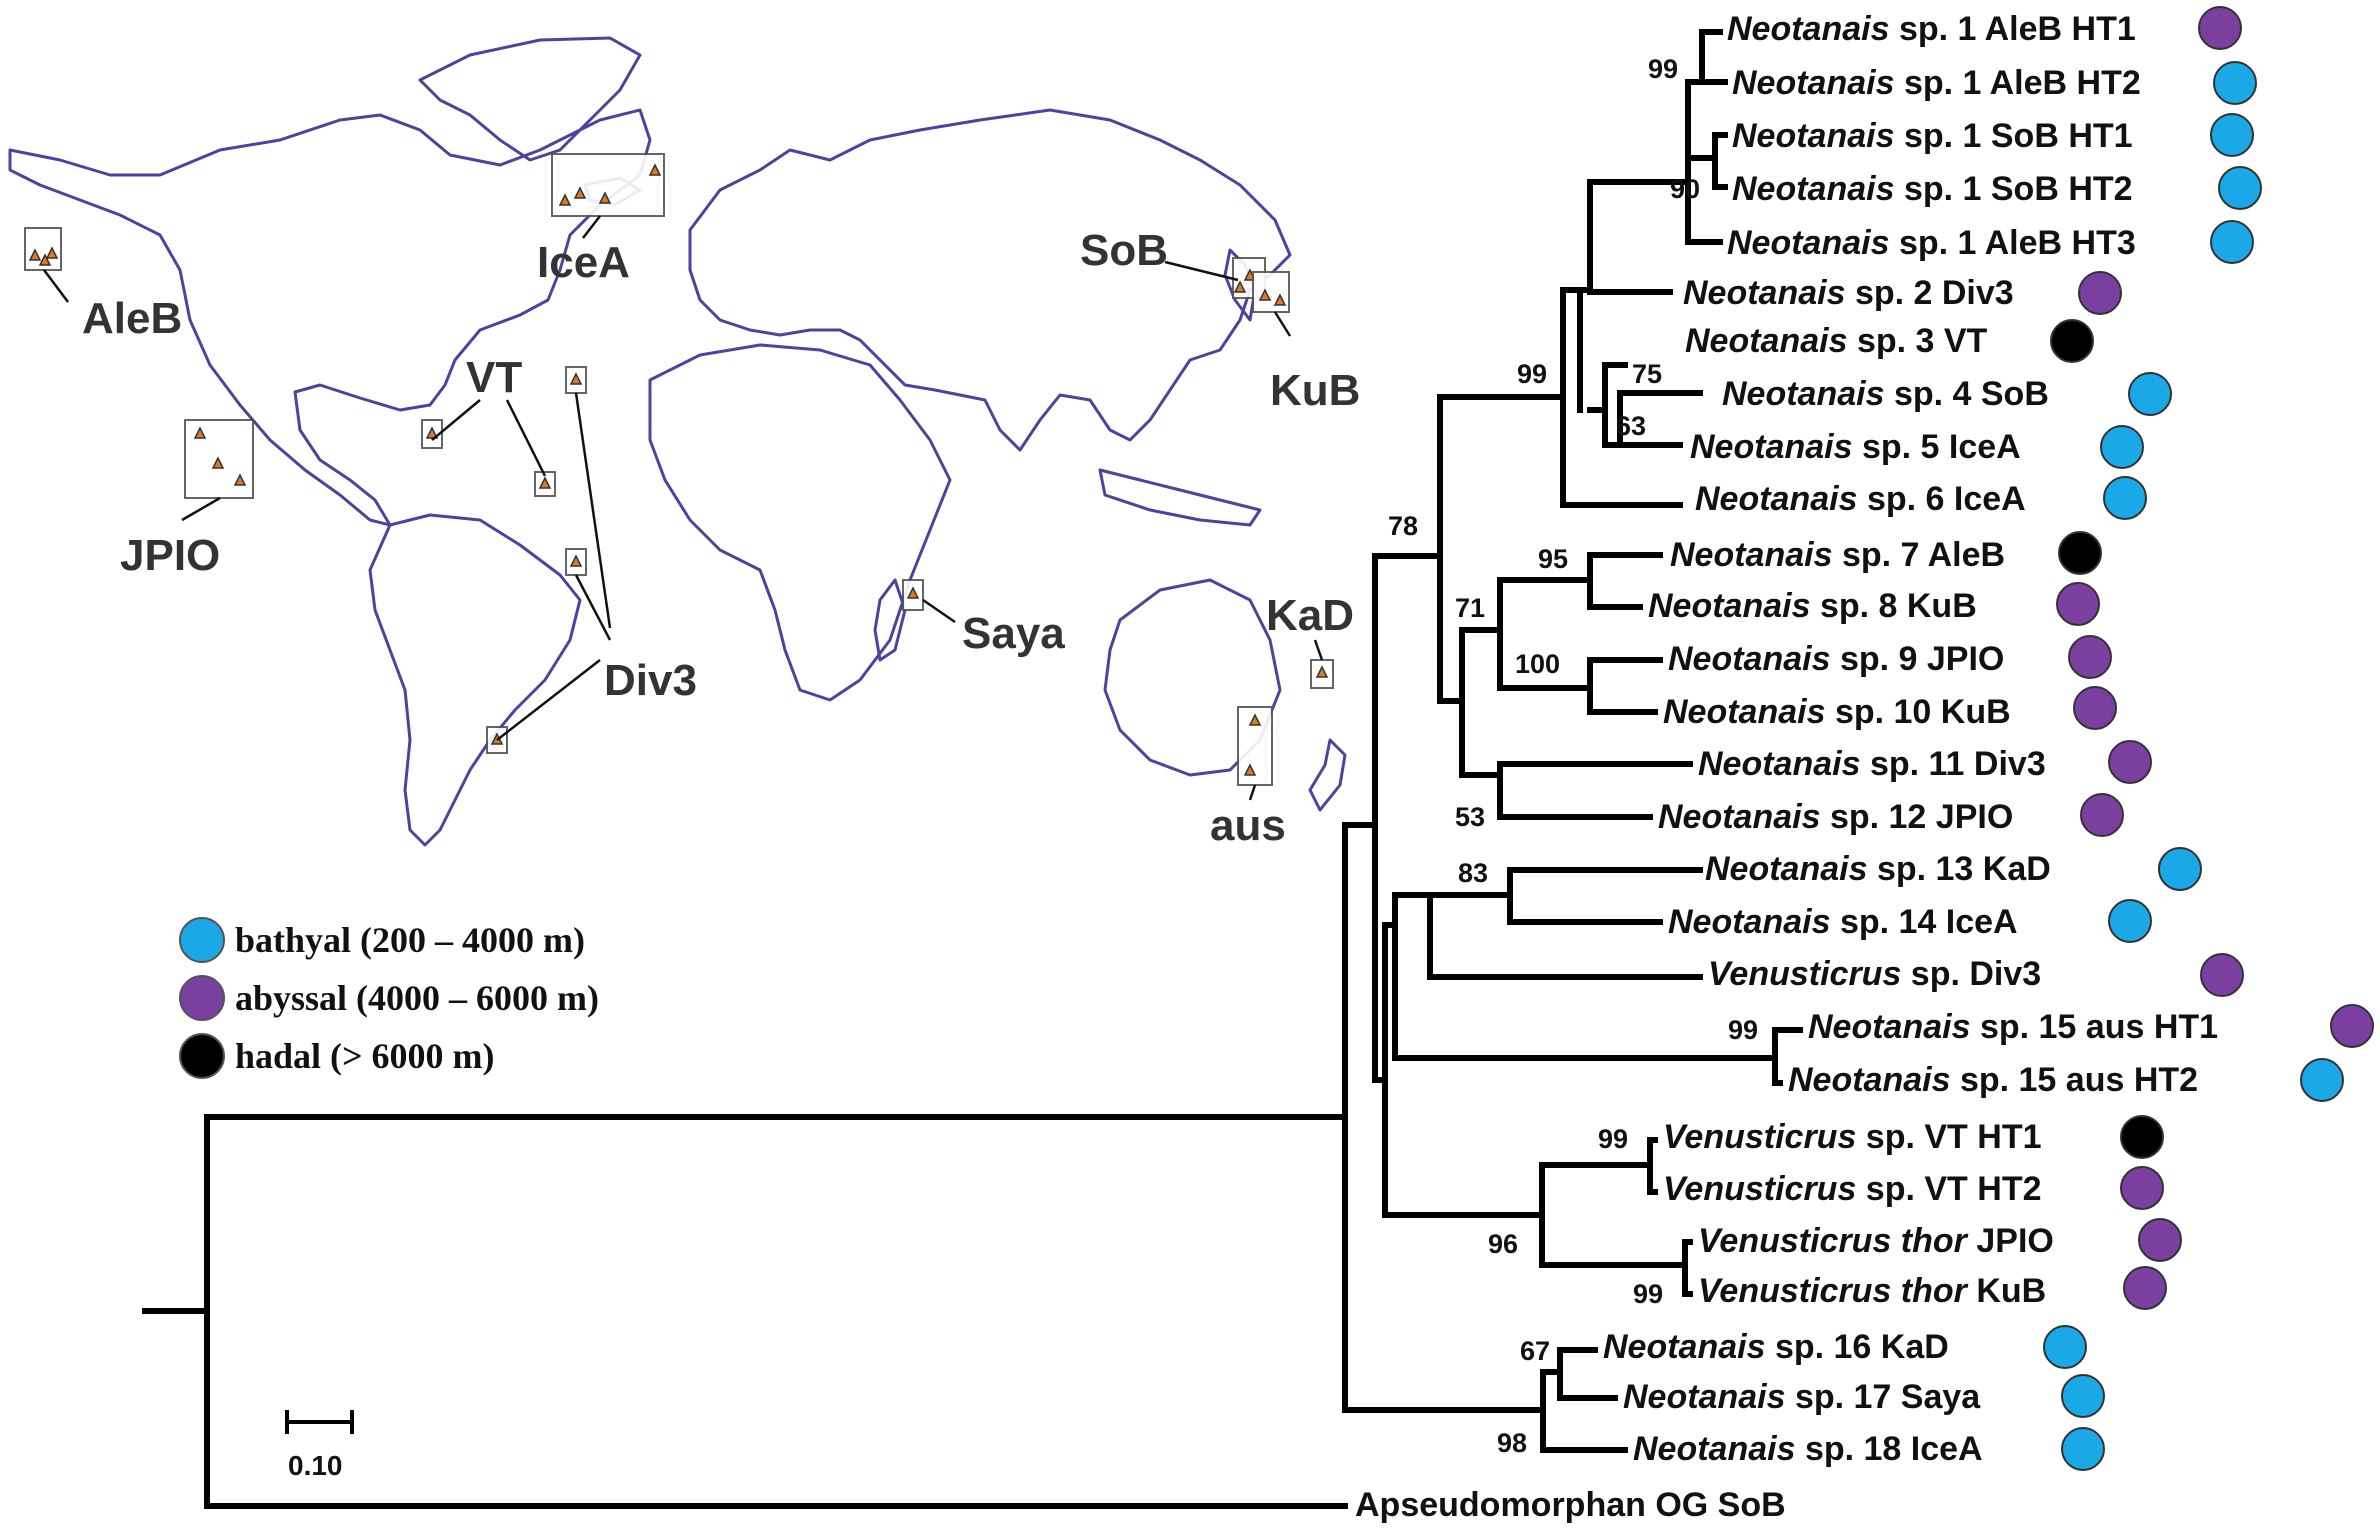  Describe the element at coordinates (2013, 1027) in the screenshot. I see `tip-label: Neotanais sp. 15 aus HT1` at that location.